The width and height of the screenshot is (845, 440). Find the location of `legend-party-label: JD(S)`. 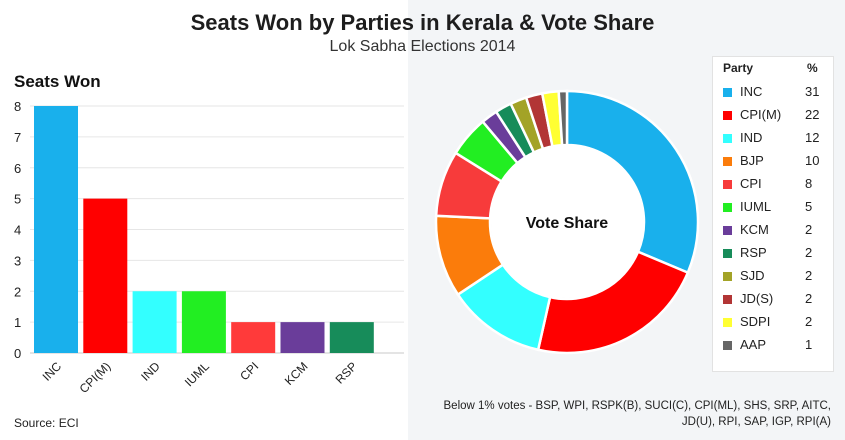

legend-party-label: JD(S) is located at coordinates (757, 298).